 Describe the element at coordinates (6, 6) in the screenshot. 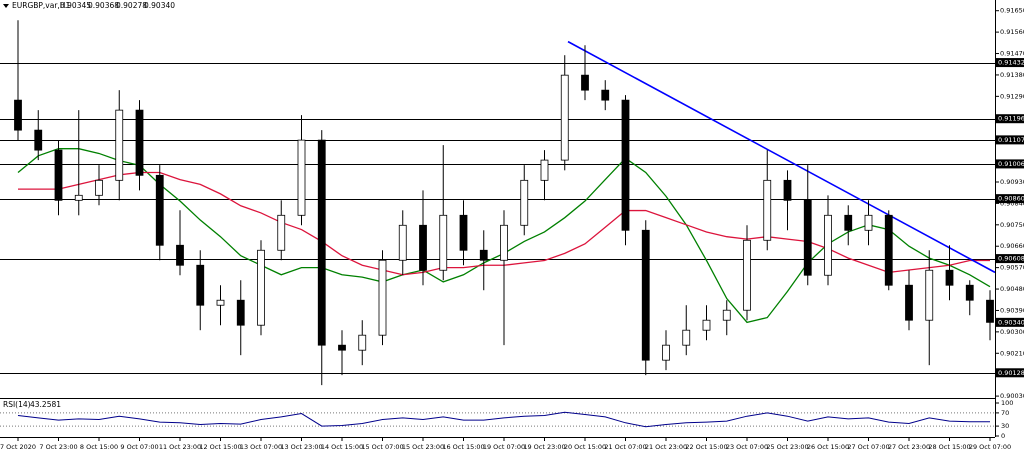

I see `collapse-icon` at that location.